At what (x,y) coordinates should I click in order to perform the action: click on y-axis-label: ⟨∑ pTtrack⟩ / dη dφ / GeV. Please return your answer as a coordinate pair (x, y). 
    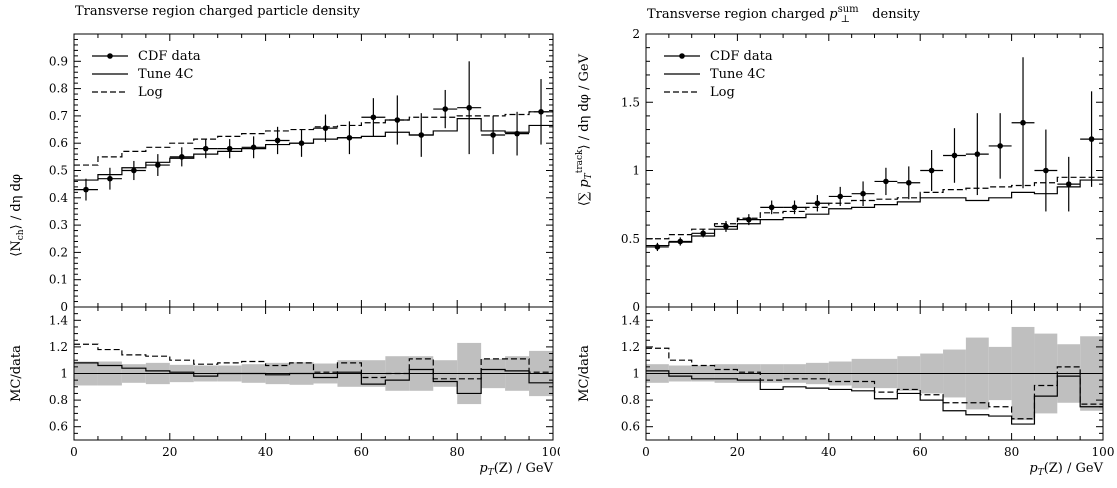
    Looking at the image, I should click on (584, 129).